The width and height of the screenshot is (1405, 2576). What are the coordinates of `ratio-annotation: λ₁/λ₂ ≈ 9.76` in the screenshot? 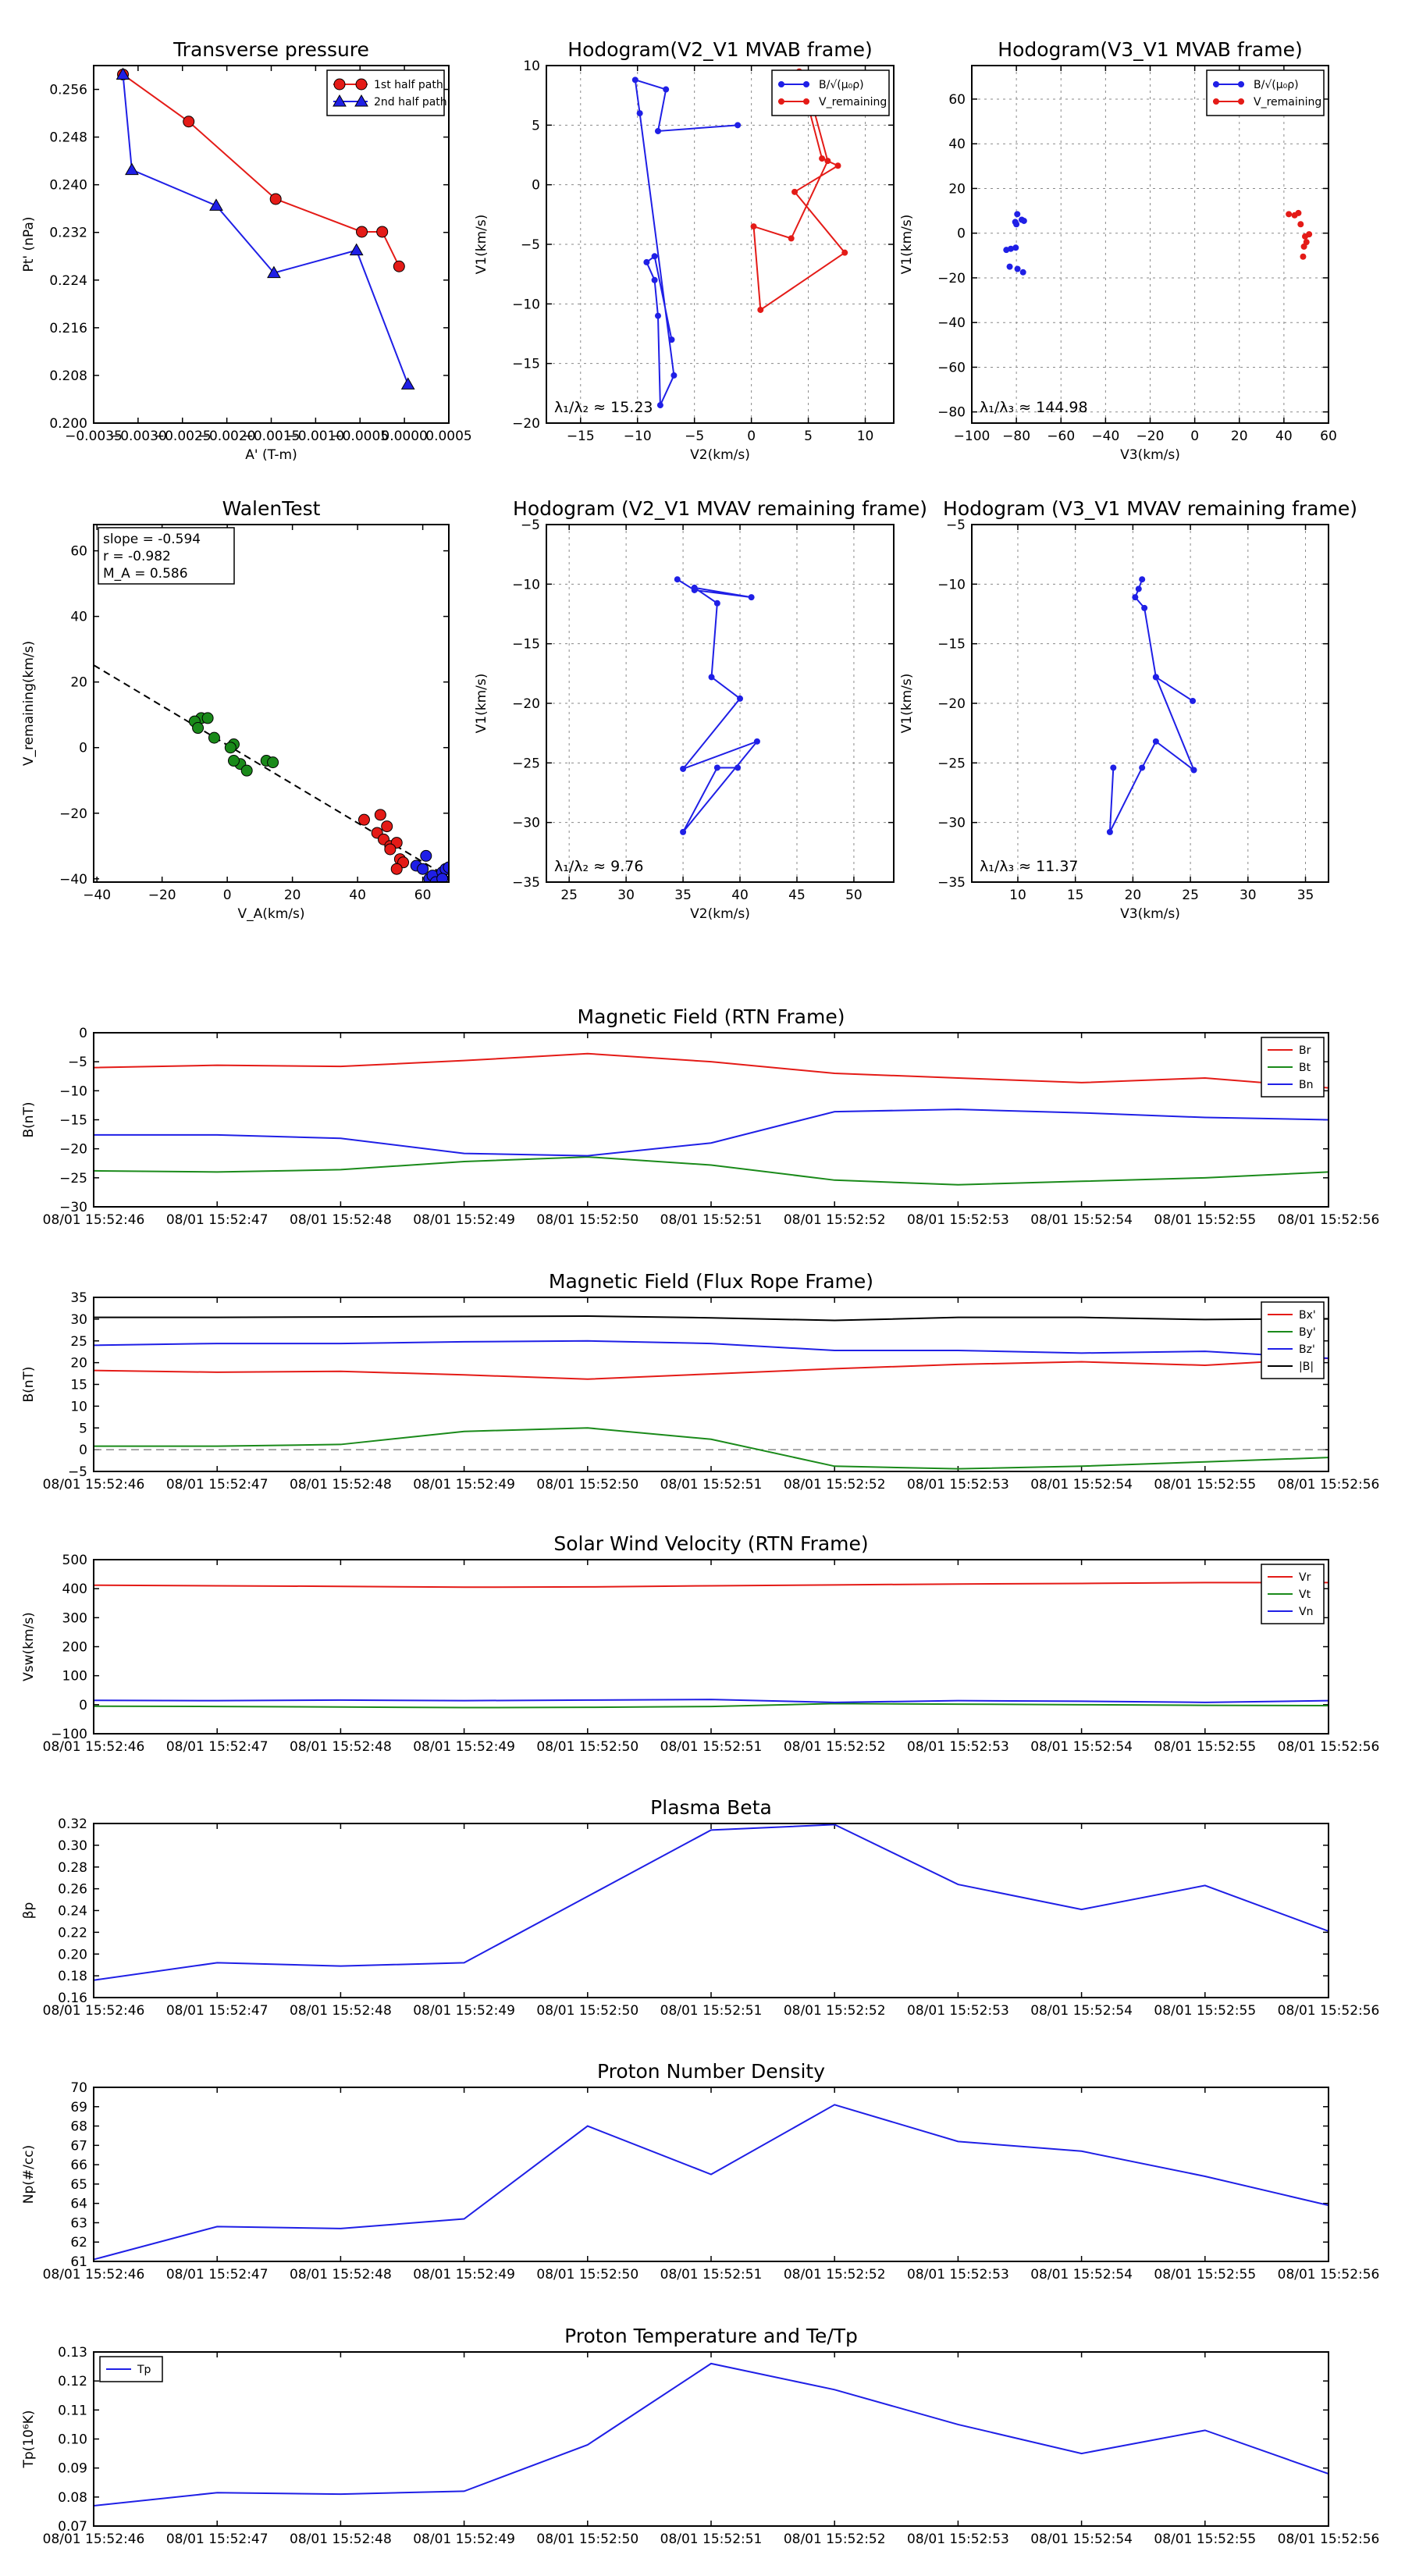 It's located at (599, 866).